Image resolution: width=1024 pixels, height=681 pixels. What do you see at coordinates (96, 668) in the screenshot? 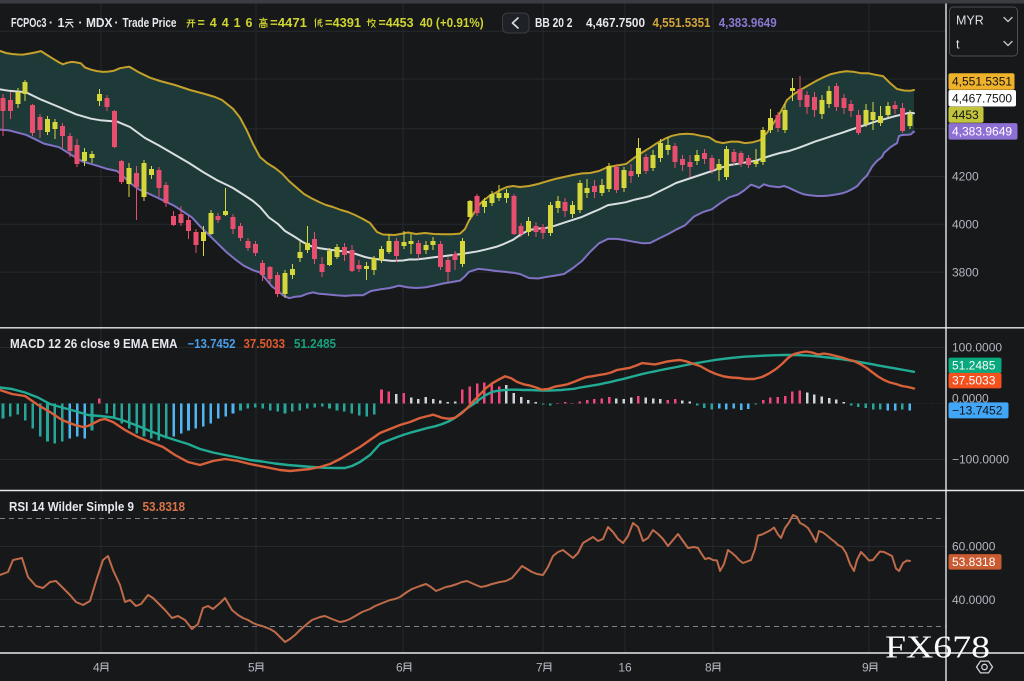
I see `svg-text: 4` at bounding box center [96, 668].